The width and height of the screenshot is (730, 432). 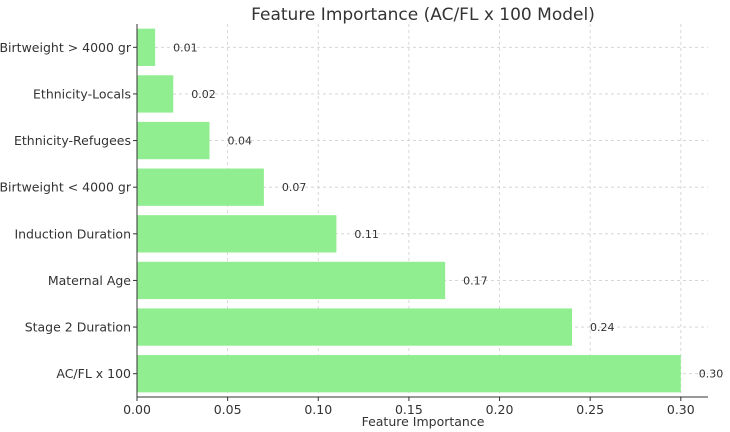 What do you see at coordinates (72, 233) in the screenshot?
I see `y-tick-label: Induction Duration` at bounding box center [72, 233].